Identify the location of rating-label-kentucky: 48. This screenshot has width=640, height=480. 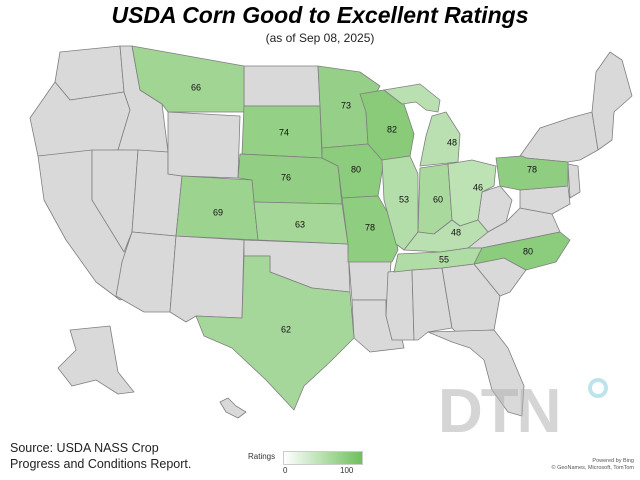
(456, 232).